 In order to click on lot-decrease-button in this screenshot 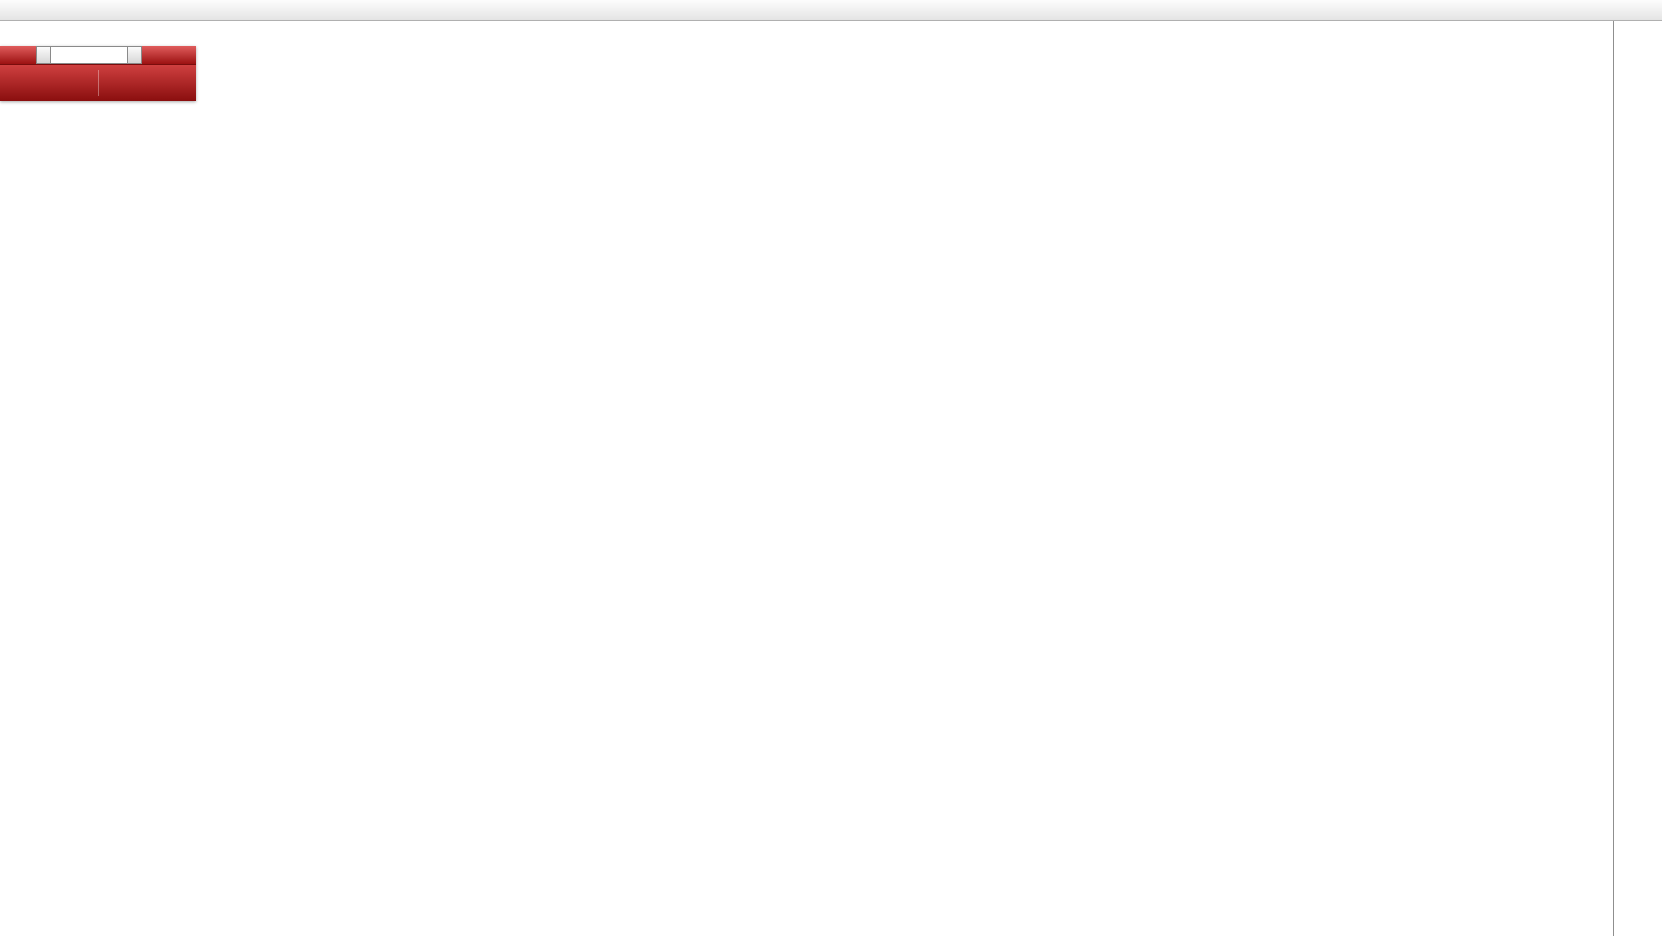, I will do `click(43, 55)`.